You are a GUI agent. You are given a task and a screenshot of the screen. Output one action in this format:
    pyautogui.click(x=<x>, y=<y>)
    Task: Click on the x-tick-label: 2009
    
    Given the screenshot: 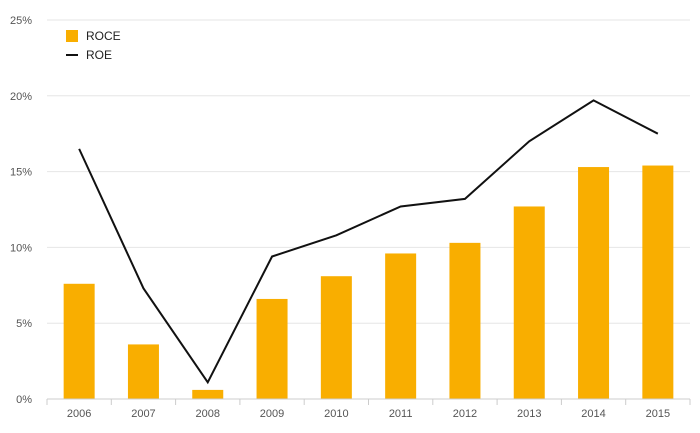 What is the action you would take?
    pyautogui.click(x=272, y=414)
    